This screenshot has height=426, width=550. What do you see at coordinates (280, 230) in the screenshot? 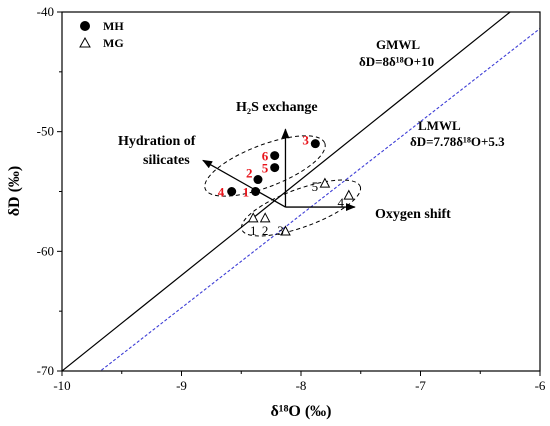
I see `mg-point-label: 3` at bounding box center [280, 230].